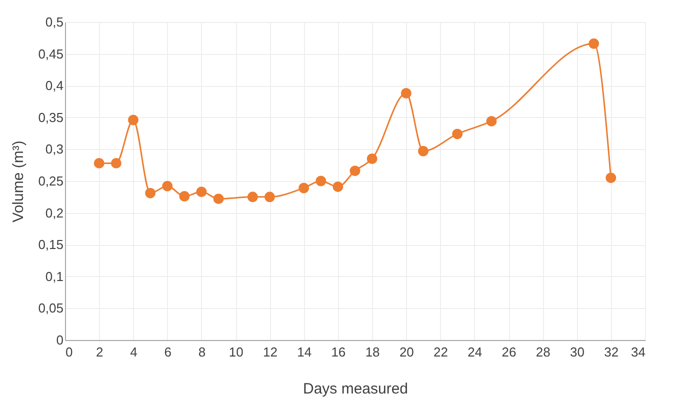  Describe the element at coordinates (168, 352) in the screenshot. I see `x-tick-label: 6` at that location.